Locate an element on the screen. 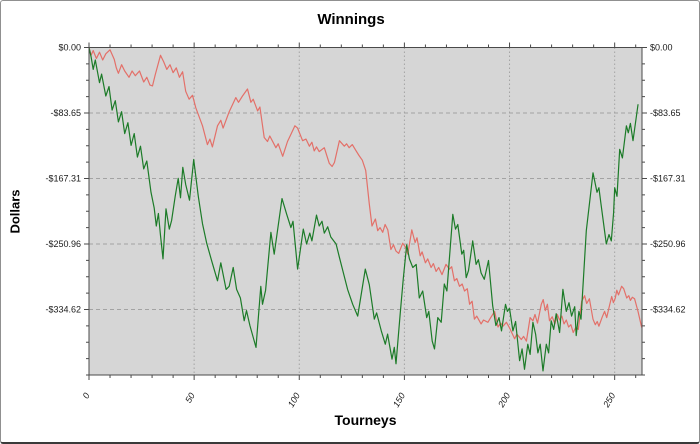  y-axis-label: Dollars is located at coordinates (15, 211).